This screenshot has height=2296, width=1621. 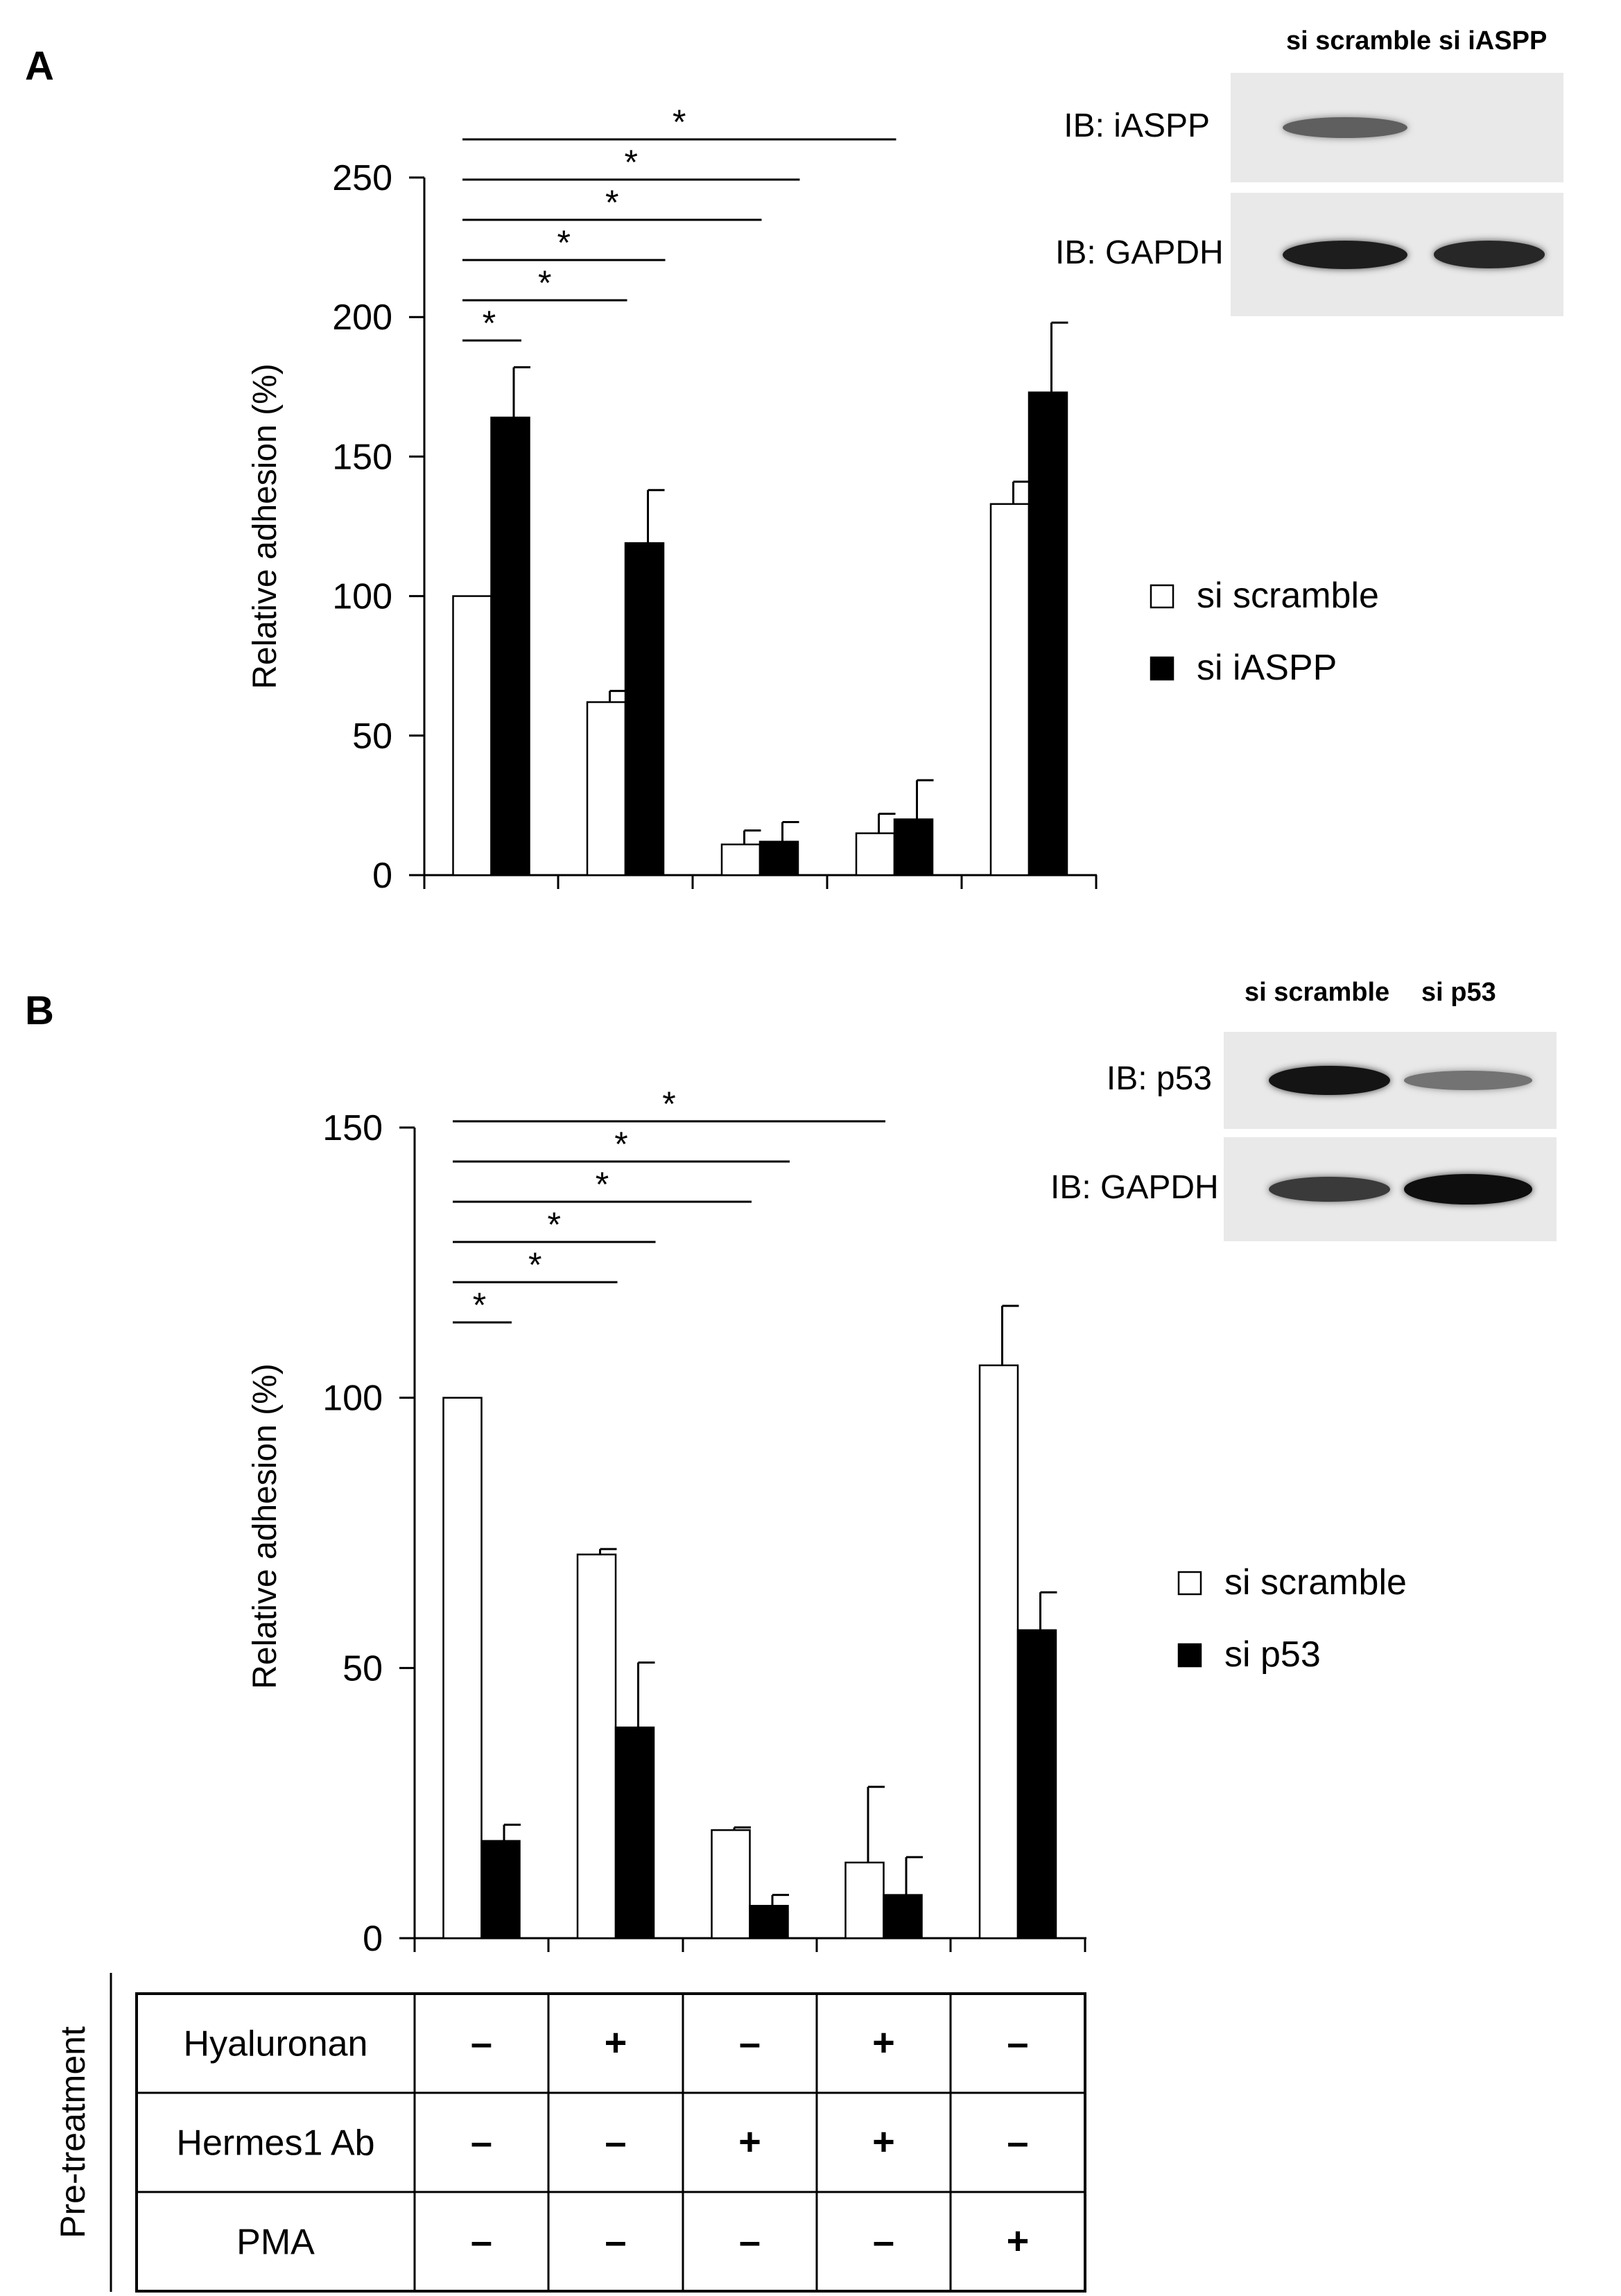 What do you see at coordinates (382, 876) in the screenshot?
I see `y-tick-label-a: 0` at bounding box center [382, 876].